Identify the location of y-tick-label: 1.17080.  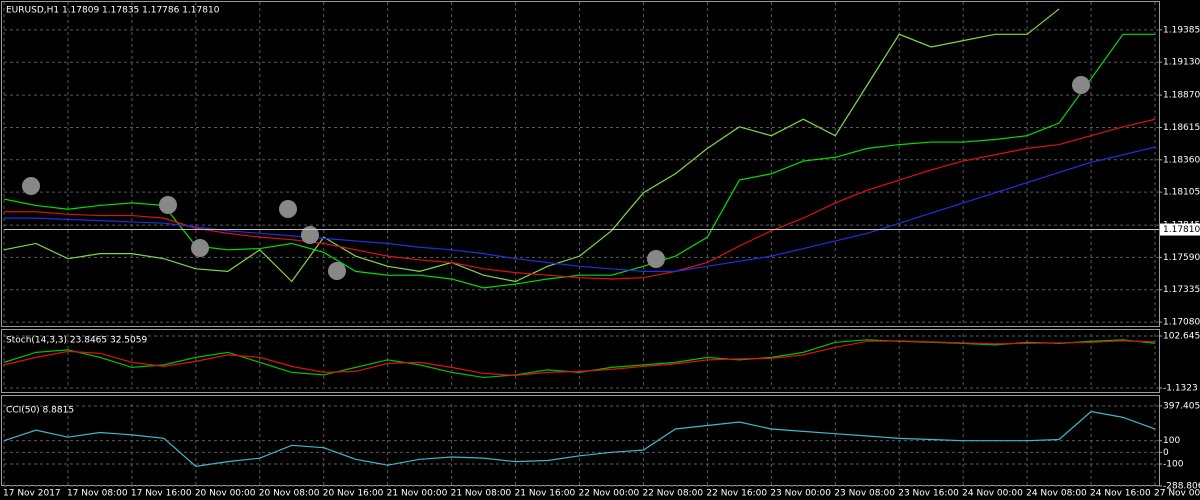
(1181, 323).